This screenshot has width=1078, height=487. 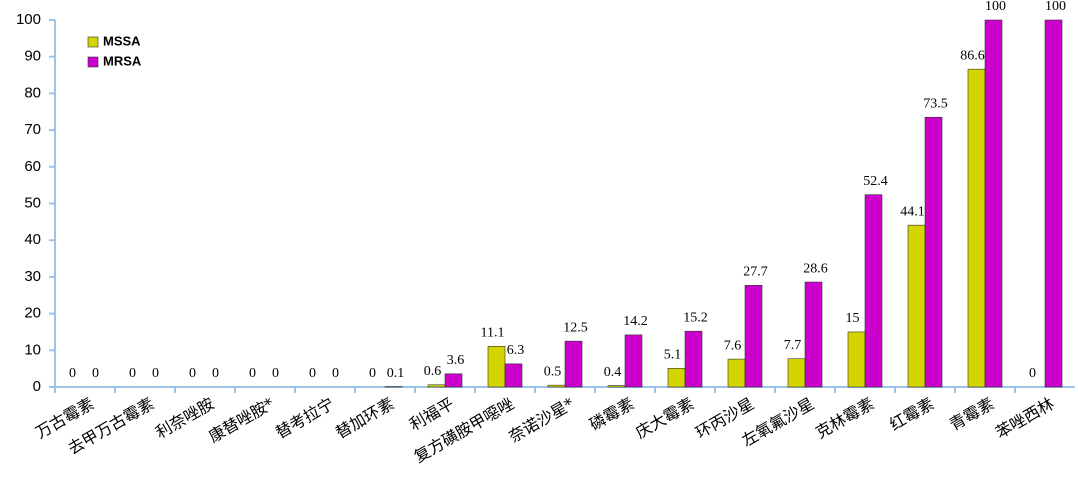 I want to click on value-label: 86.6, so click(x=972, y=55).